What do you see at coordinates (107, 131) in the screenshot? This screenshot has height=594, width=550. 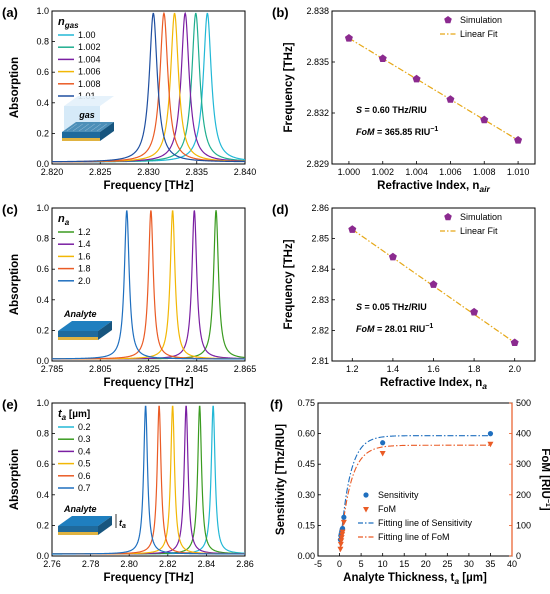 I see `device-right` at bounding box center [107, 131].